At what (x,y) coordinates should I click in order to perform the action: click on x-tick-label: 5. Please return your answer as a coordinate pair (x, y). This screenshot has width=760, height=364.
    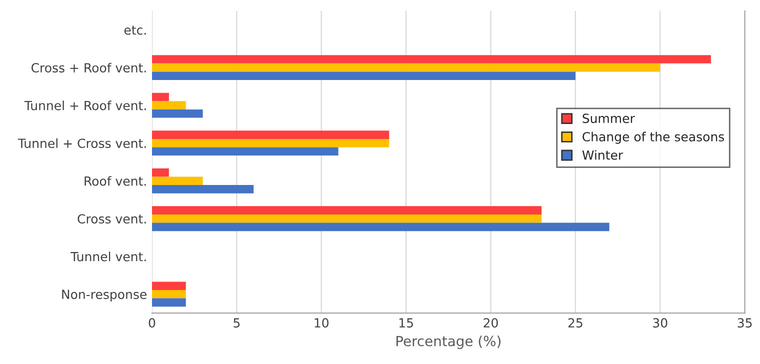
    Looking at the image, I should click on (237, 323).